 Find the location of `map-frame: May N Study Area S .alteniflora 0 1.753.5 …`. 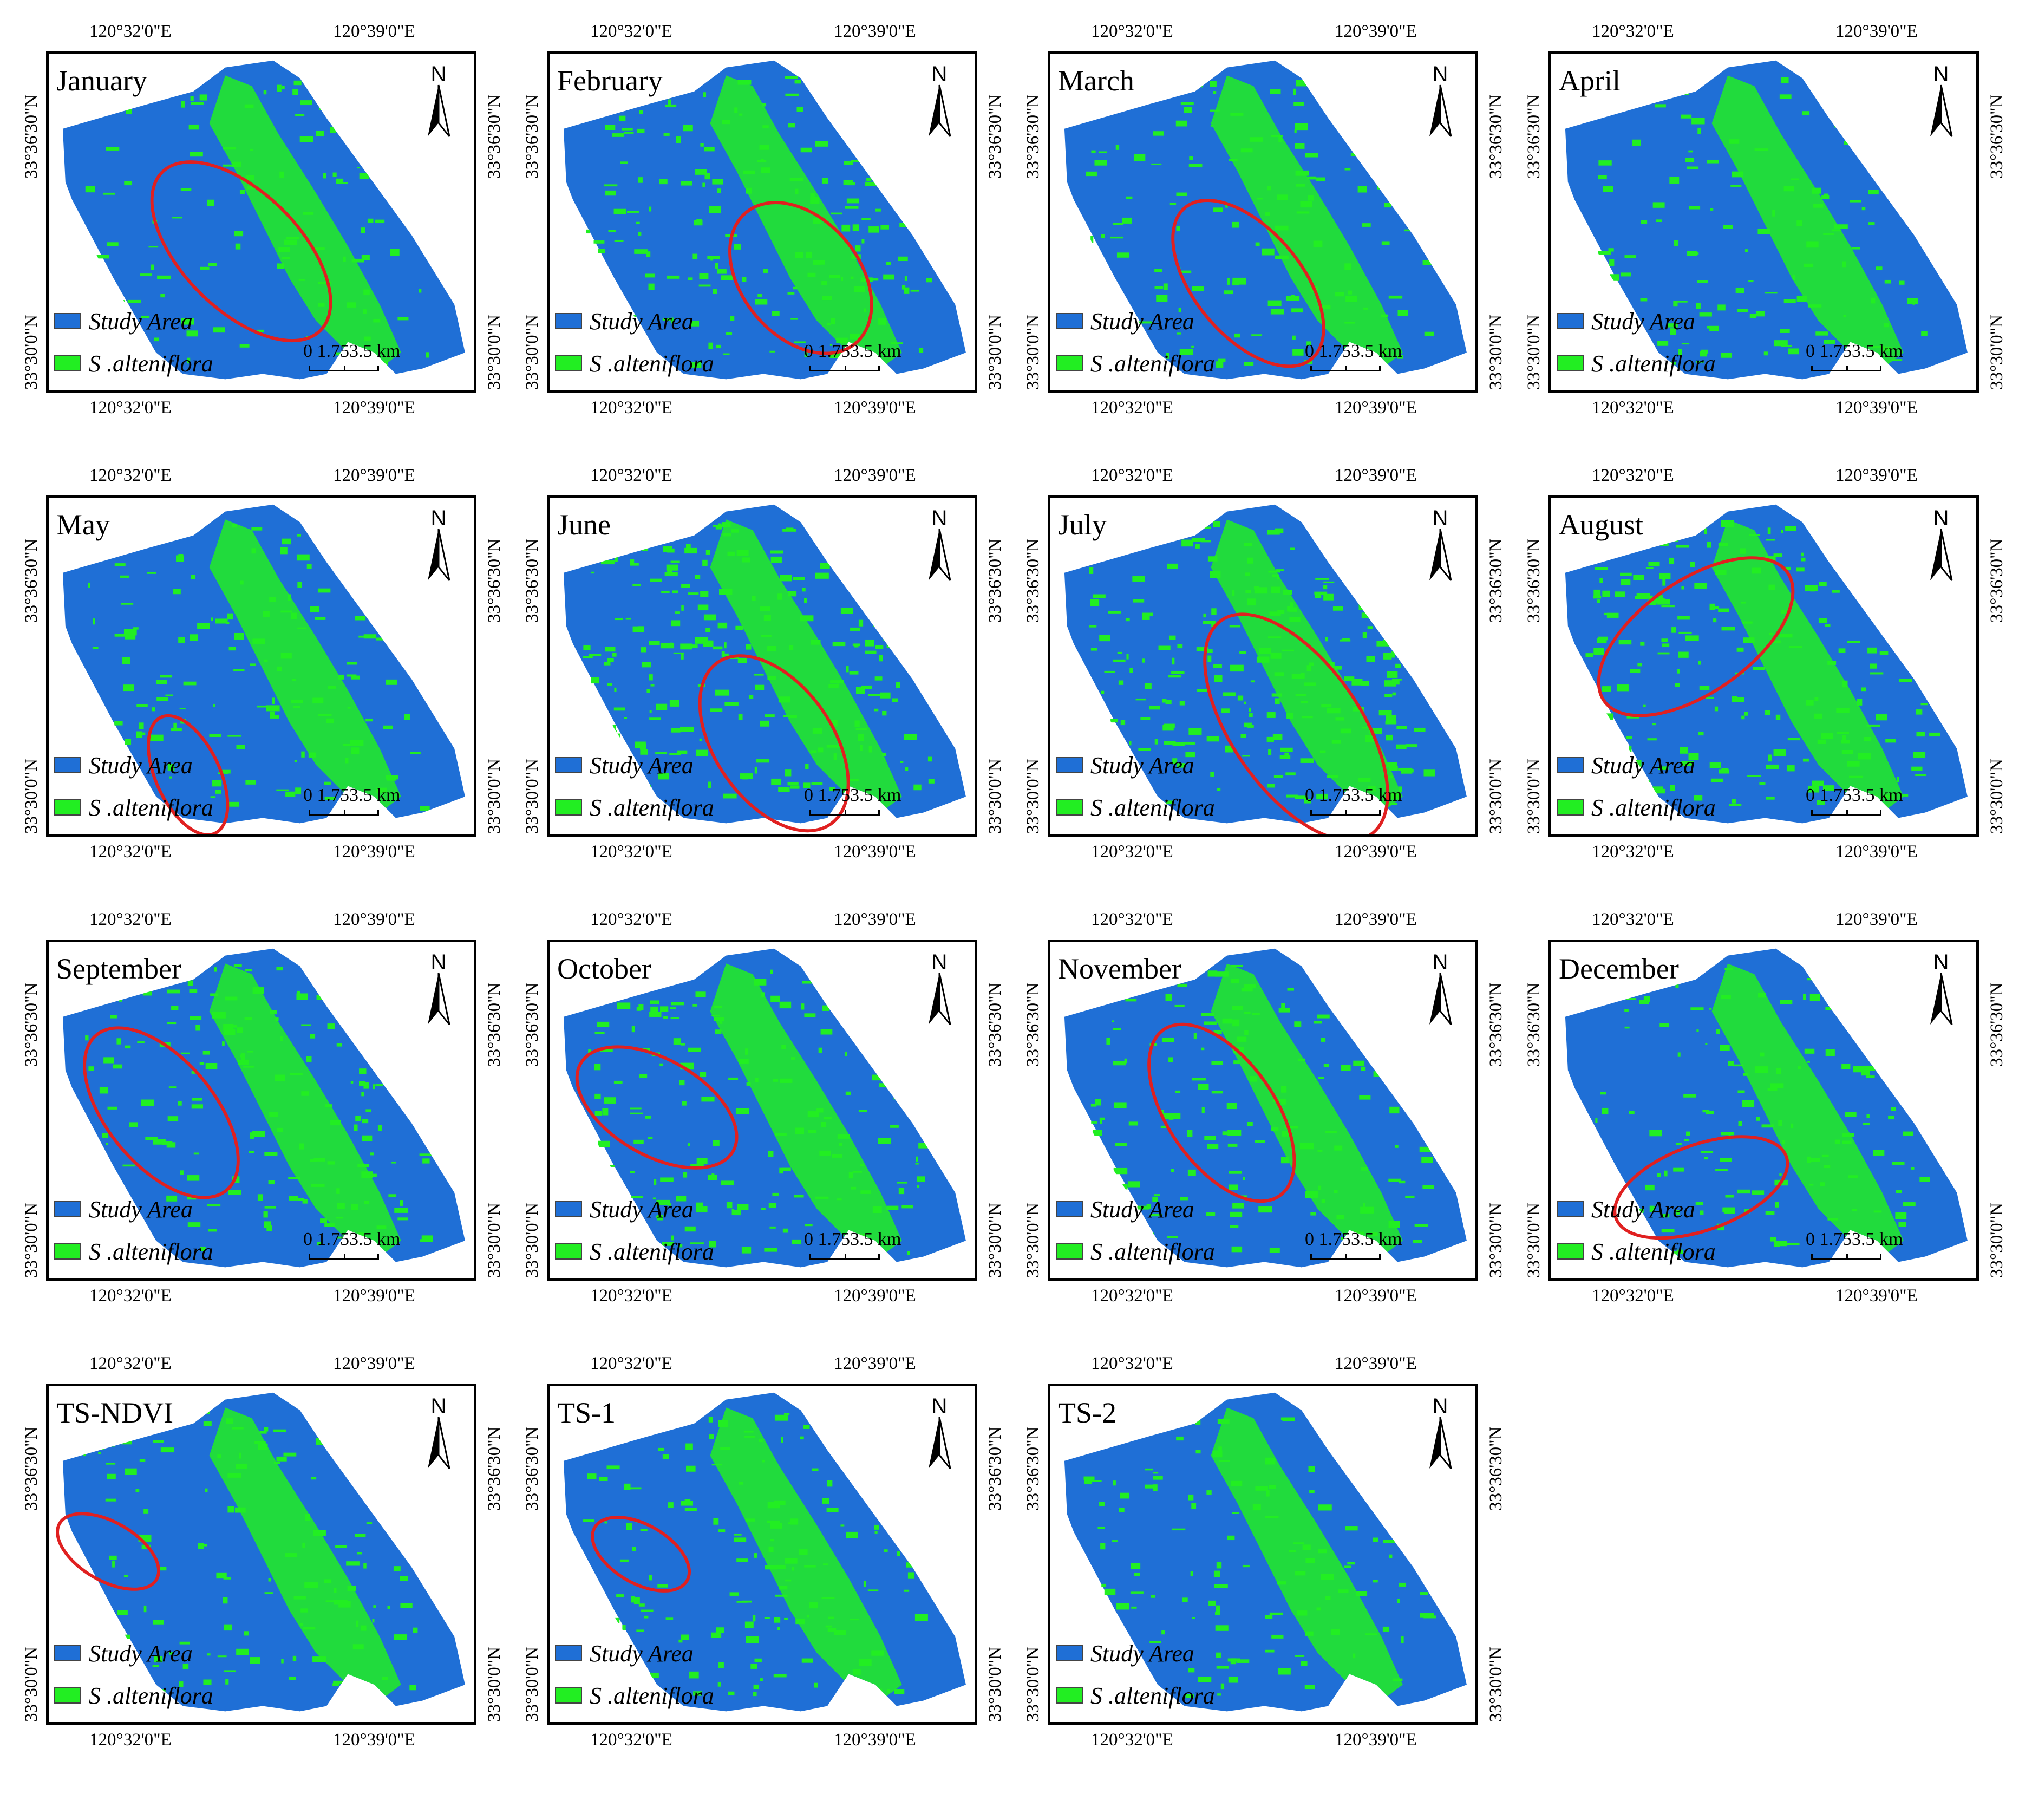

map-frame: May N Study Area S .alteniflora 0 1.753.5 … is located at coordinates (261, 666).